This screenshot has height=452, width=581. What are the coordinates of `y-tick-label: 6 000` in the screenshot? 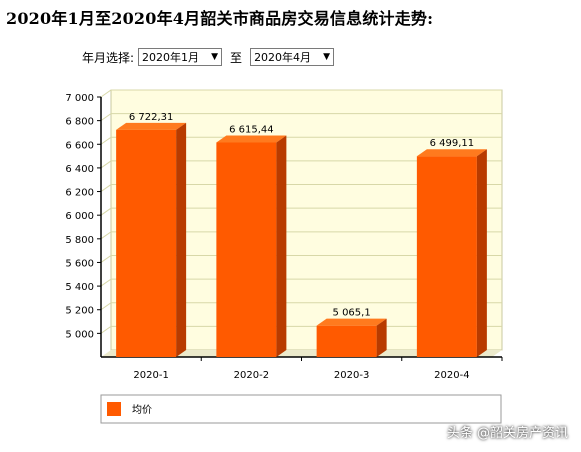 It's located at (79, 216).